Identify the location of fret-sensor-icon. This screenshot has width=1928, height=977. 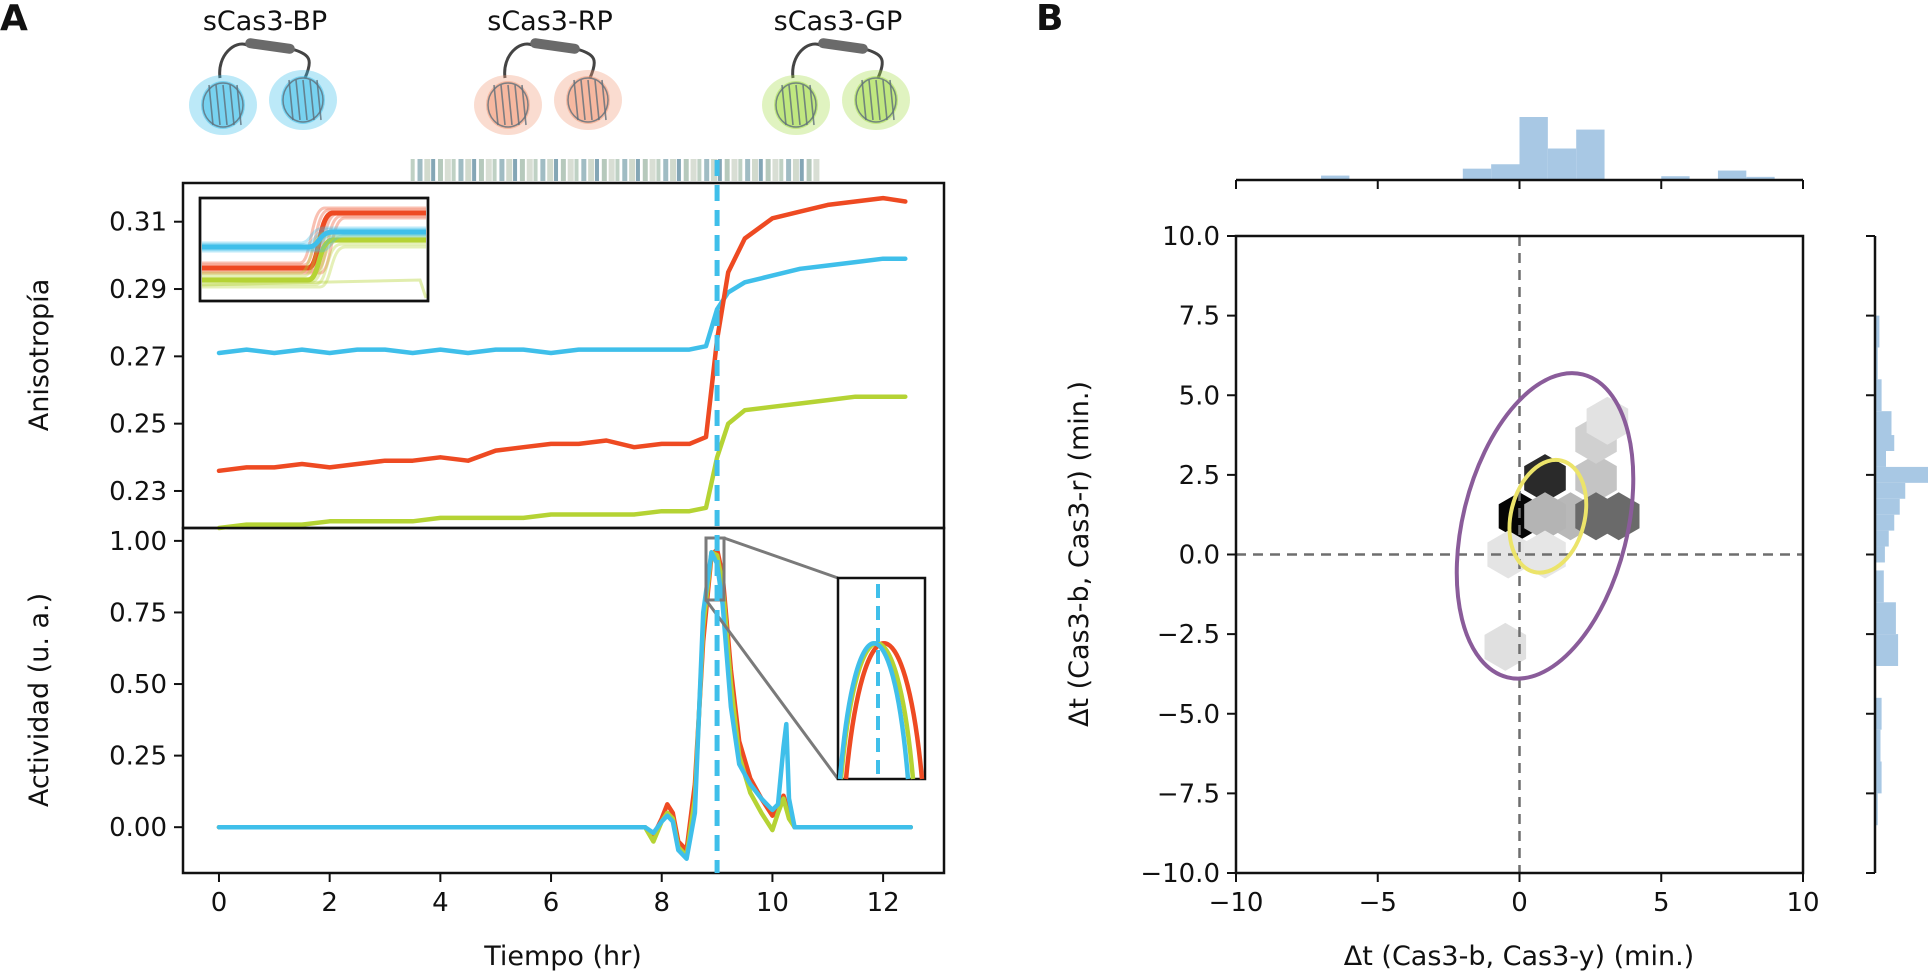
(548, 86).